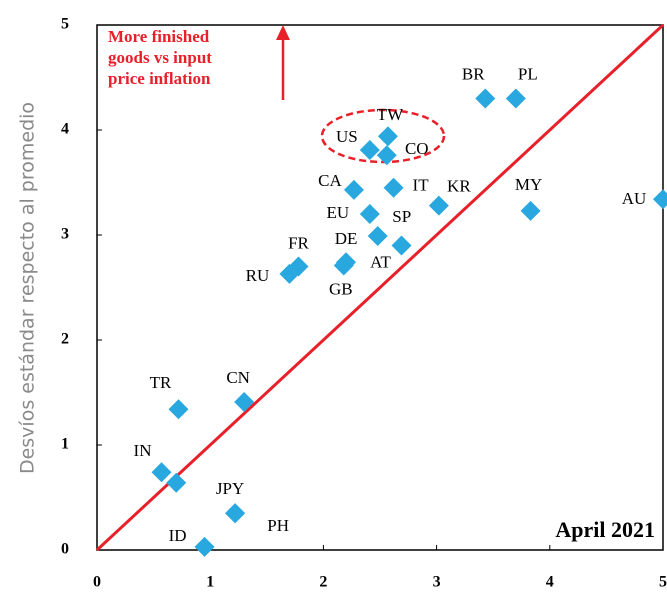  What do you see at coordinates (605, 529) in the screenshot?
I see `date-label: April 2021` at bounding box center [605, 529].